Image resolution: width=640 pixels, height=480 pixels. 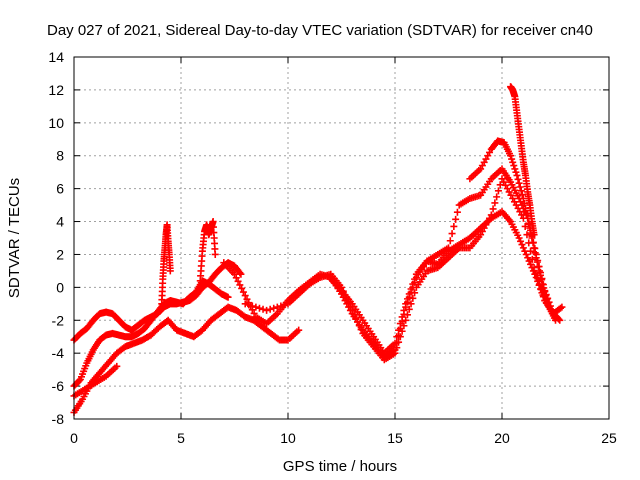 What do you see at coordinates (74, 438) in the screenshot?
I see `x-tick-label: 0` at bounding box center [74, 438].